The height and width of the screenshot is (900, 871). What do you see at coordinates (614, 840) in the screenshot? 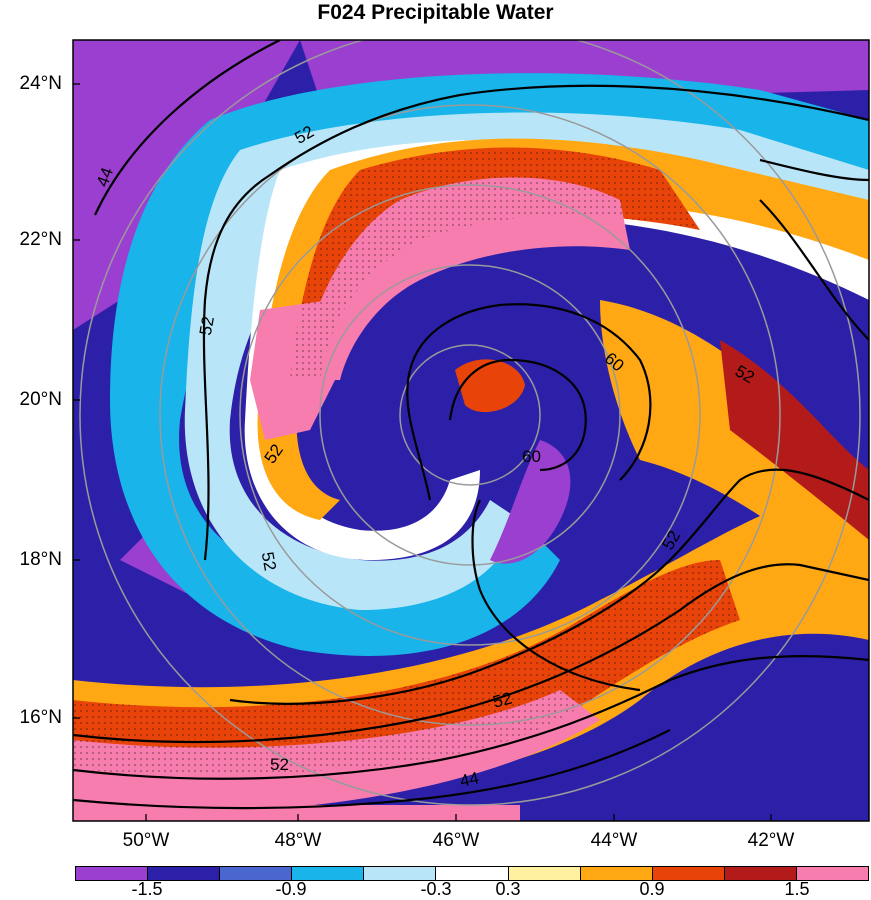
I see `lon-label: 44°W` at bounding box center [614, 840].